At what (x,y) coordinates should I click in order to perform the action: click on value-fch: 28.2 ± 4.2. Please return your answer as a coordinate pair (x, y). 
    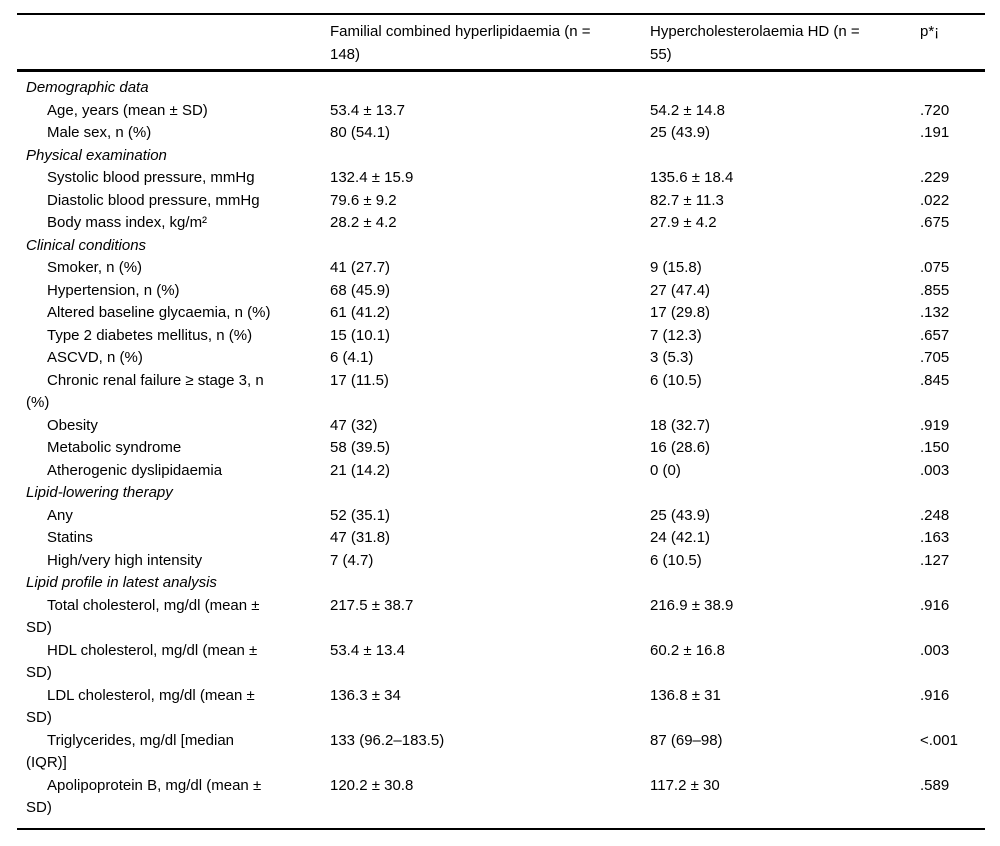
    Looking at the image, I should click on (363, 222).